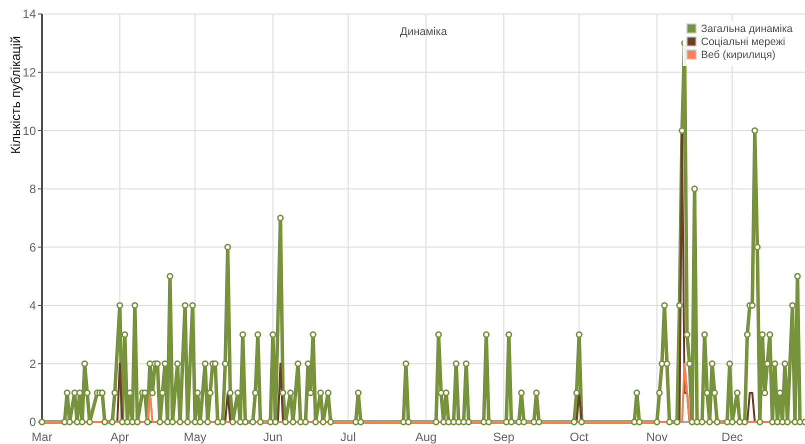 The height and width of the screenshot is (444, 805). What do you see at coordinates (273, 437) in the screenshot?
I see `x-tick-label: Jun` at bounding box center [273, 437].